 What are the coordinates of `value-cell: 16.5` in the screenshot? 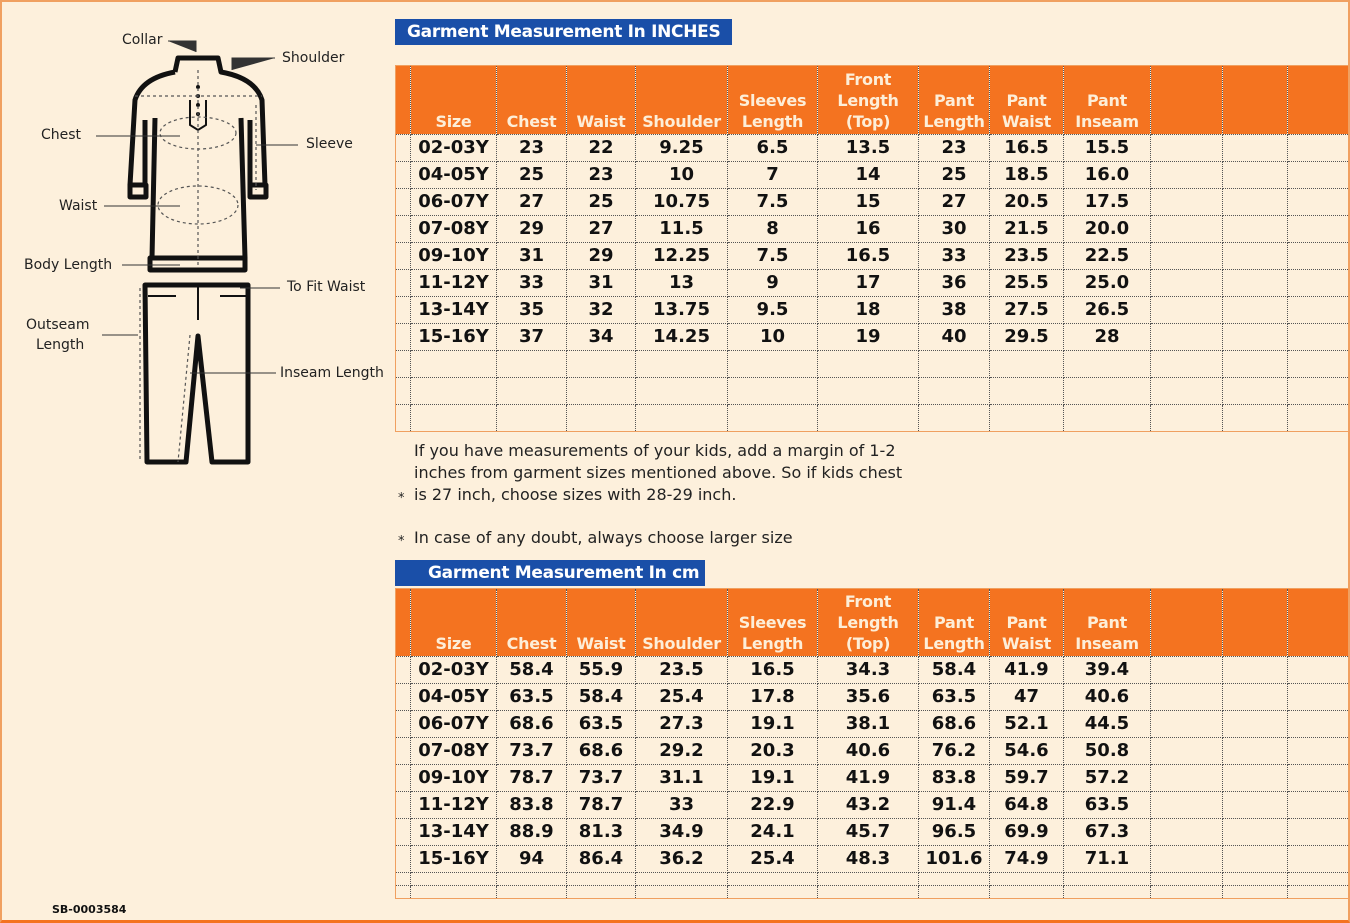 It's located at (1026, 148).